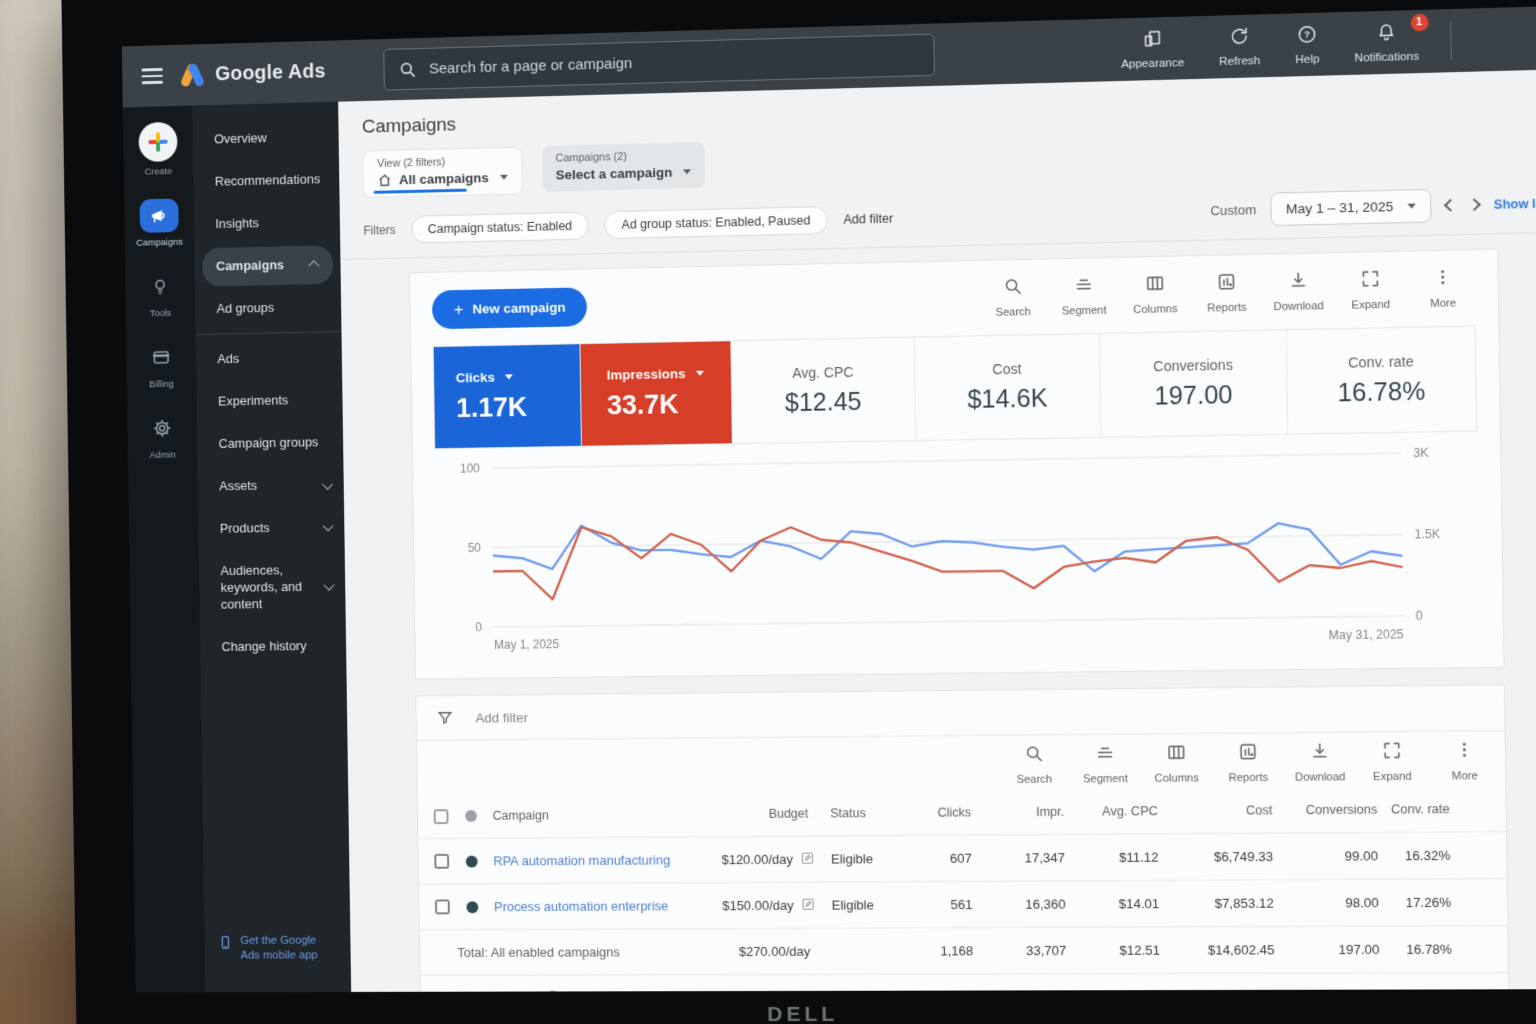  What do you see at coordinates (192, 75) in the screenshot?
I see `google-ads-logo-icon` at bounding box center [192, 75].